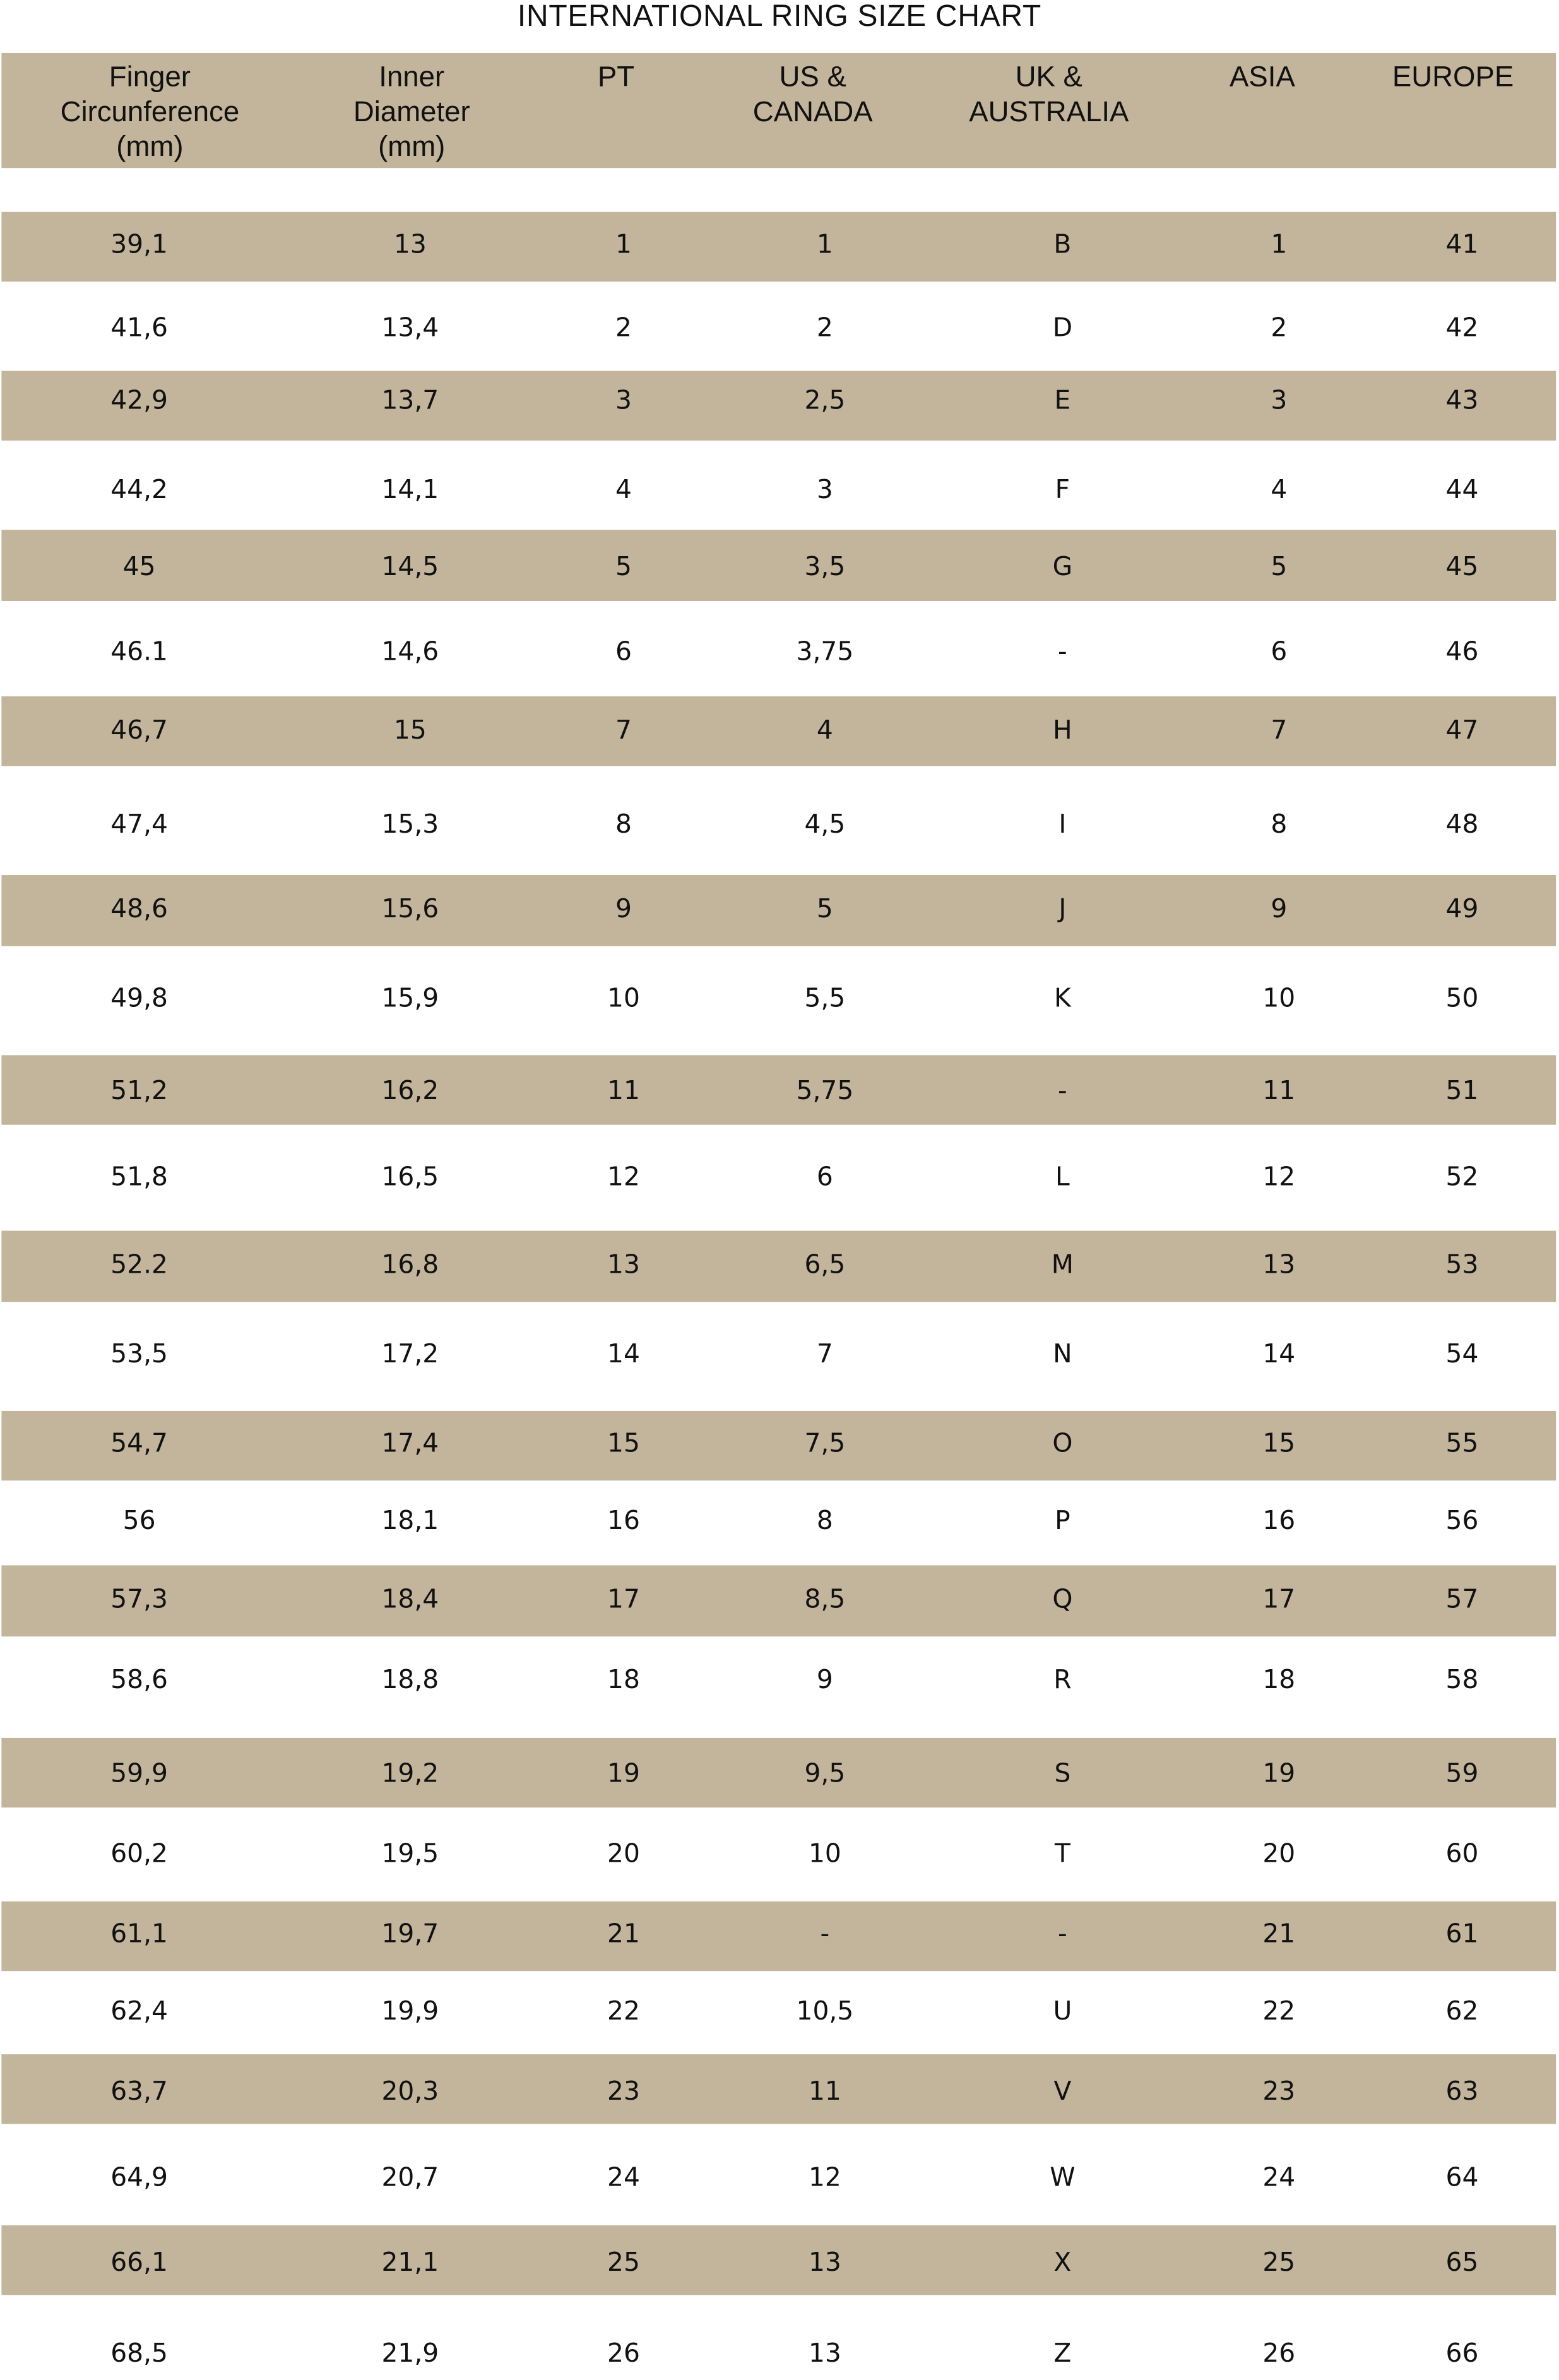  What do you see at coordinates (1462, 910) in the screenshot?
I see `europe-size-cell: 49` at bounding box center [1462, 910].